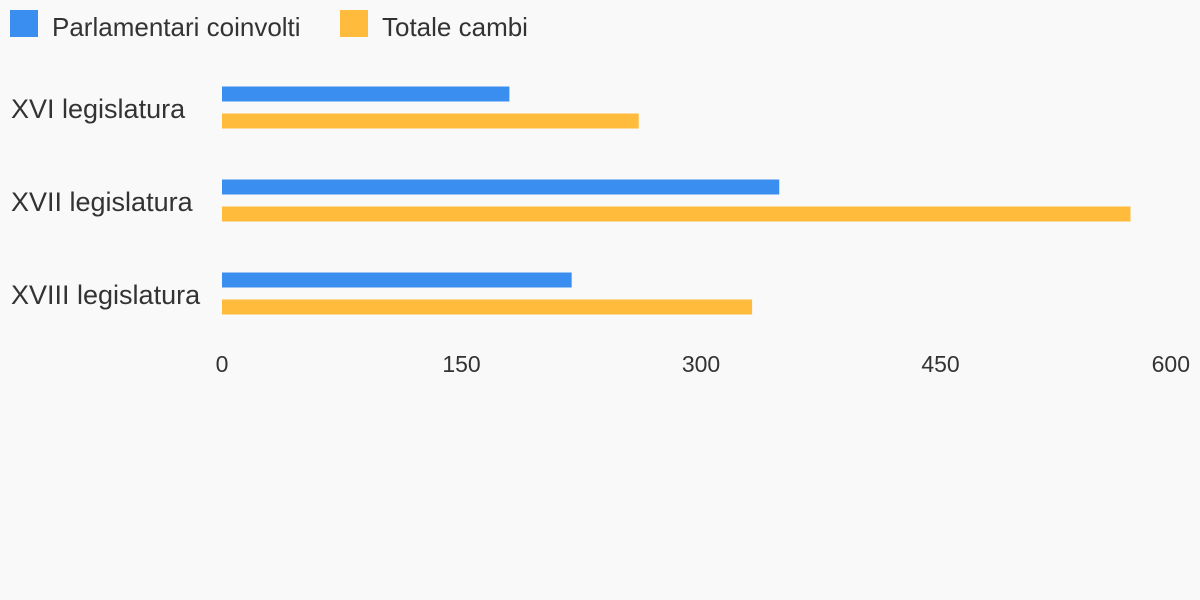 The height and width of the screenshot is (600, 1200). What do you see at coordinates (455, 27) in the screenshot?
I see `legend-label: Totale cambi` at bounding box center [455, 27].